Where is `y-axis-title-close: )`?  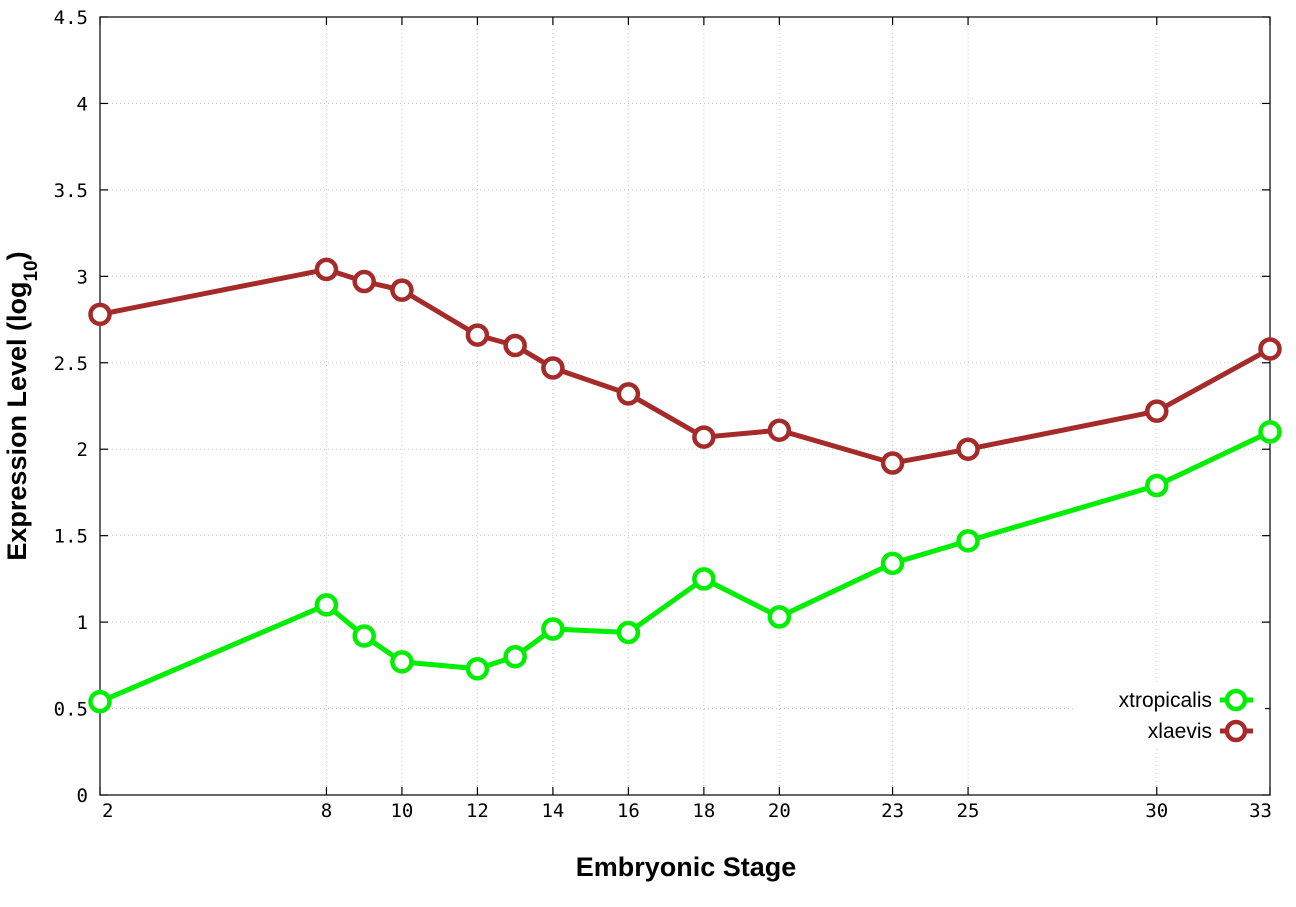
y-axis-title-close: ) is located at coordinates (17, 255).